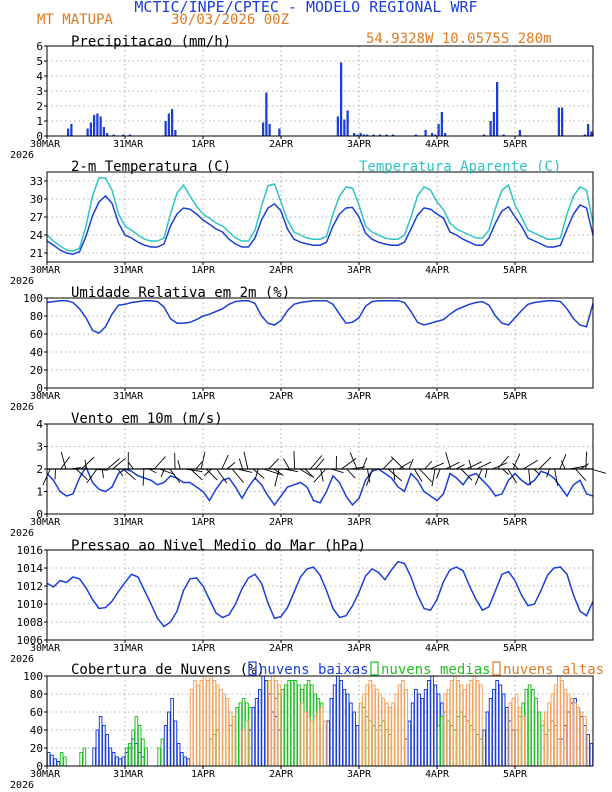  Describe the element at coordinates (30, 622) in the screenshot. I see `y-tick-label: 1008` at that location.